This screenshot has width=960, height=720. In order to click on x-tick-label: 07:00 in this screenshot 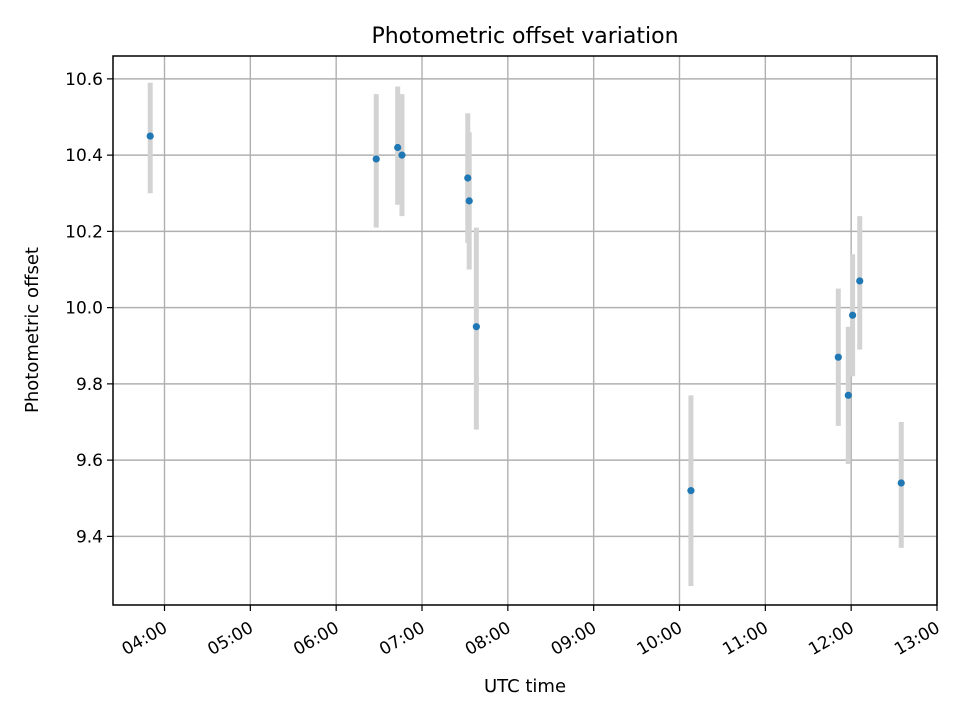, I will do `click(402, 639)`.